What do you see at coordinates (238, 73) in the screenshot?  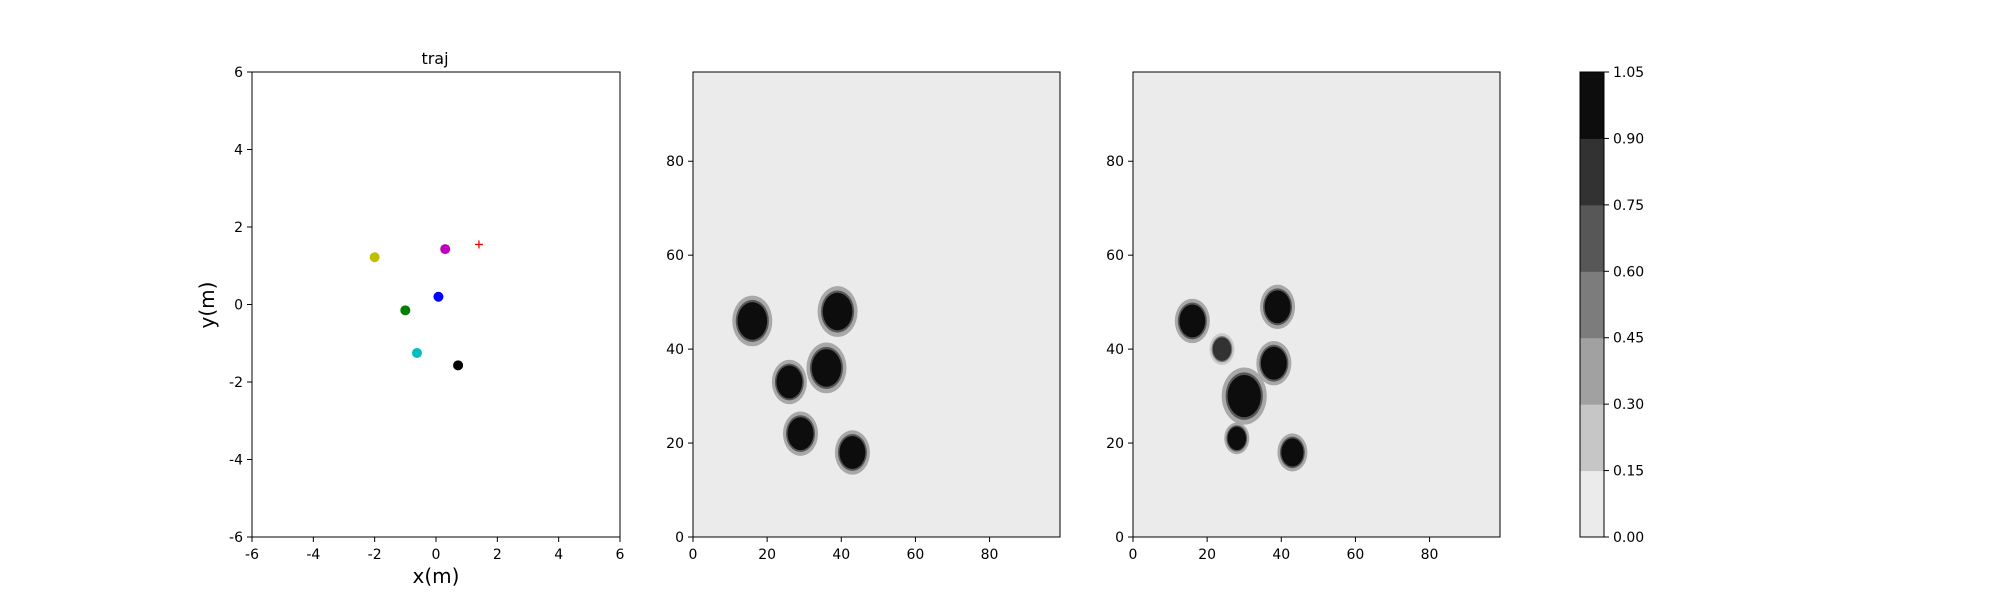 I see `y-tick-label: 6` at bounding box center [238, 73].